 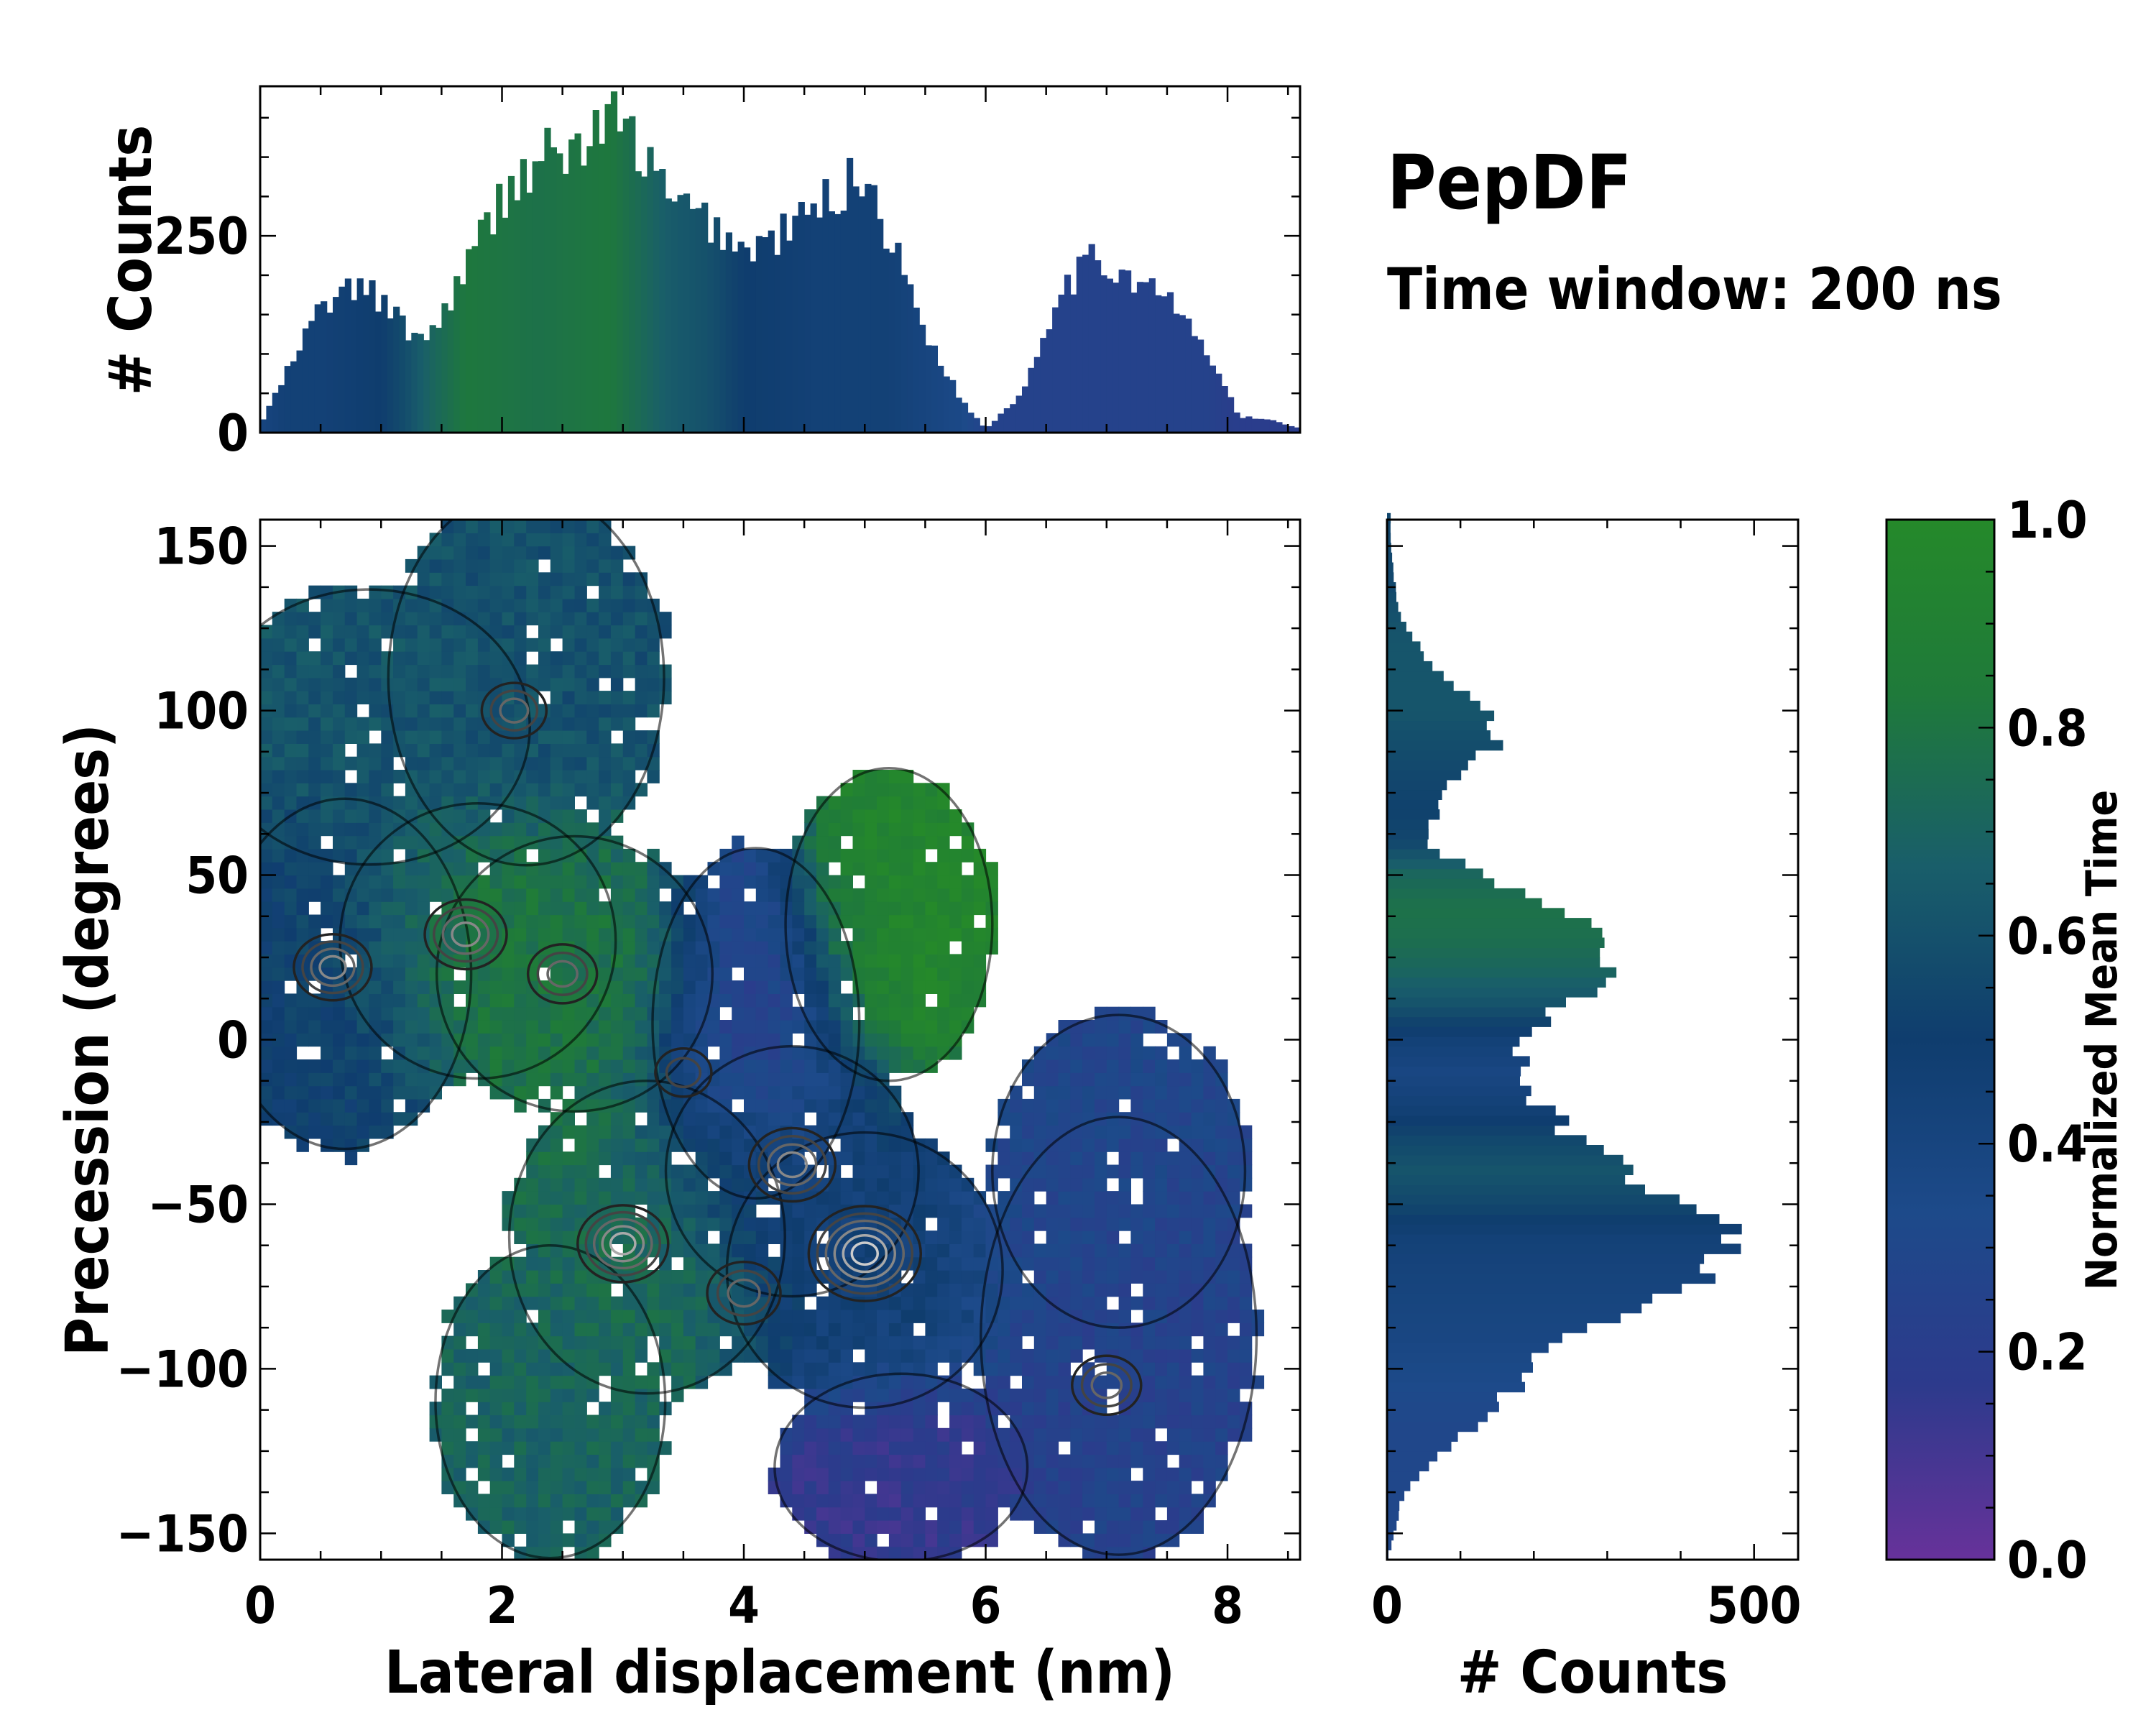 What do you see at coordinates (202, 711) in the screenshot?
I see `y-tick-label: 100` at bounding box center [202, 711].